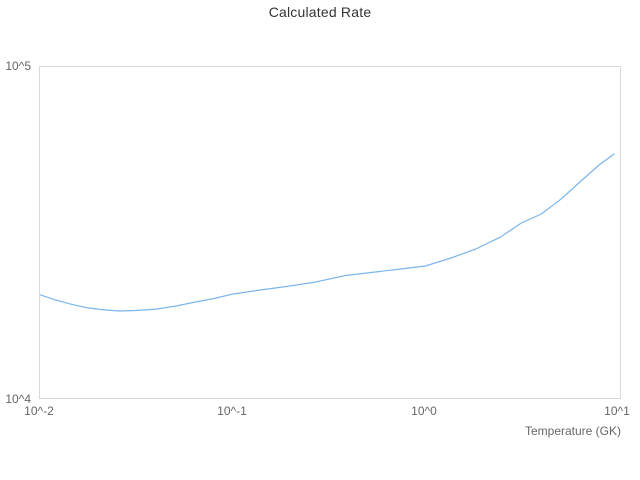 The width and height of the screenshot is (640, 480). What do you see at coordinates (320, 12) in the screenshot?
I see `chart-title: Calculated Rate` at bounding box center [320, 12].